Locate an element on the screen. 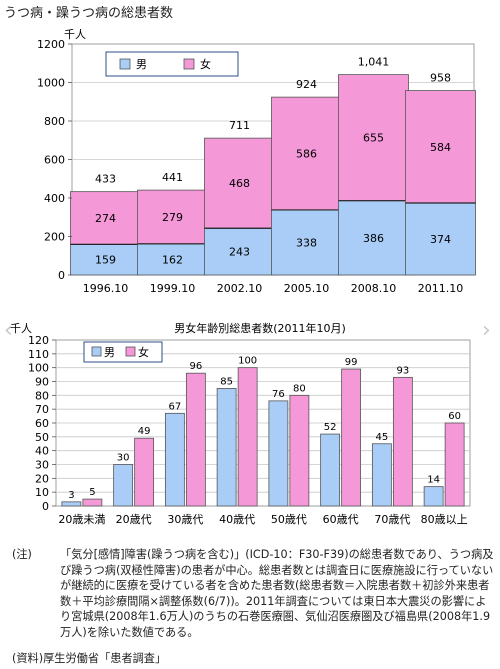 The width and height of the screenshot is (500, 669). y-tick-label: 110 is located at coordinates (38, 354).